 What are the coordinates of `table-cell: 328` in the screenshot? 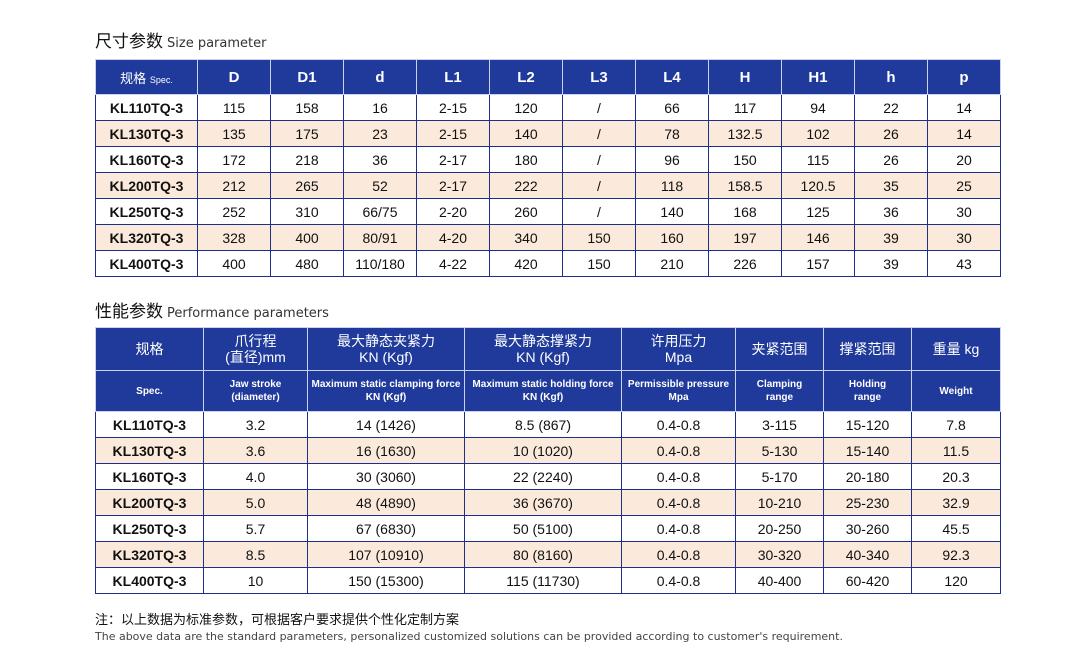 It's located at (234, 237).